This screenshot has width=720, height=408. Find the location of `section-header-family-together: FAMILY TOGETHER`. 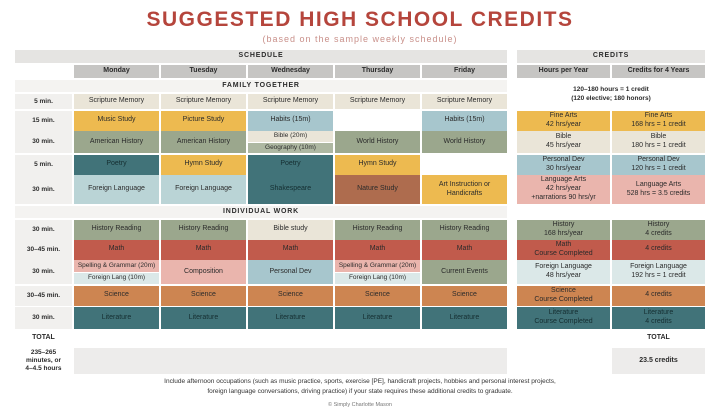

section-header-family-together: FAMILY TOGETHER is located at coordinates (360, 86).